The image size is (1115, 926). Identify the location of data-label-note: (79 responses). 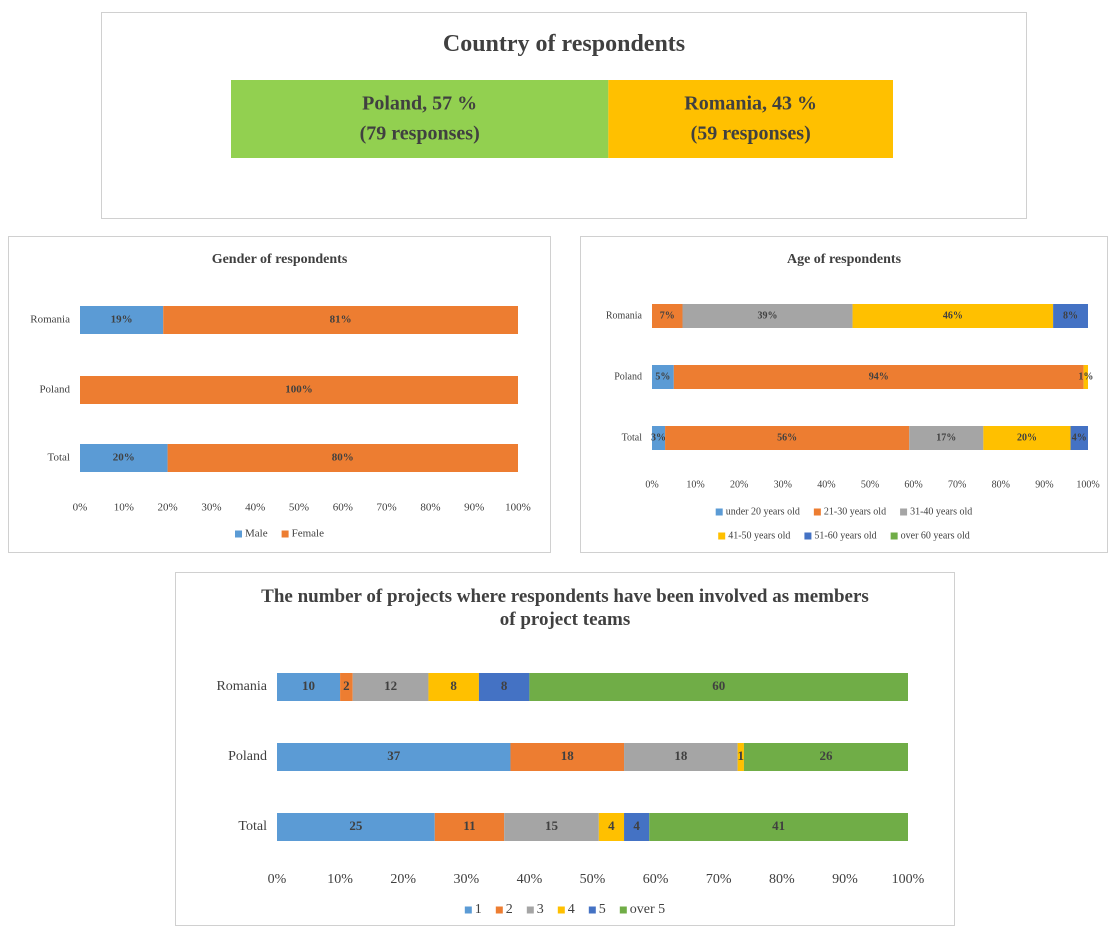
(420, 134).